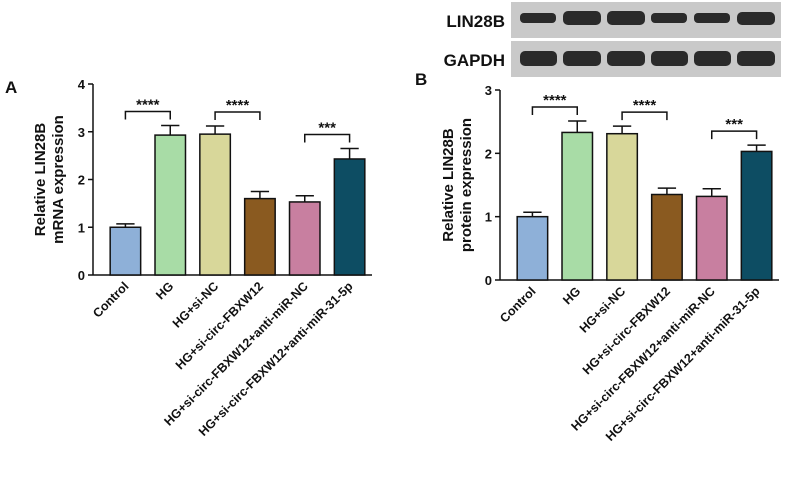  I want to click on blot-label: GAPDH, so click(474, 60).